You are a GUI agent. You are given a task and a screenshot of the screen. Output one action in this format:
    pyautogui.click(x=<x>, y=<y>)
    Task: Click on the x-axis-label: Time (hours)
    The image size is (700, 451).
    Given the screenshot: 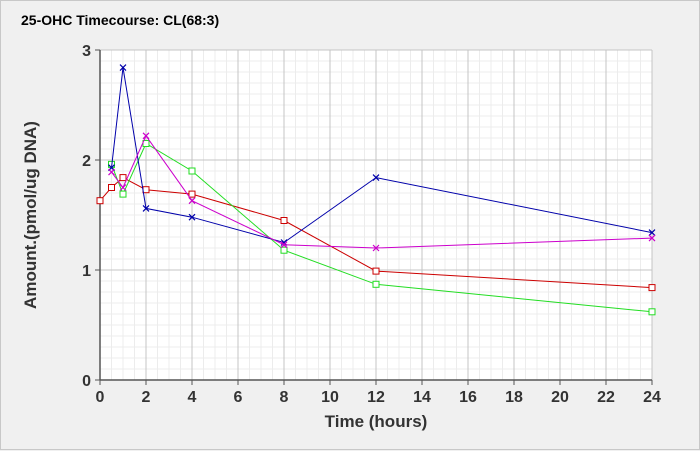 What is the action you would take?
    pyautogui.click(x=376, y=421)
    